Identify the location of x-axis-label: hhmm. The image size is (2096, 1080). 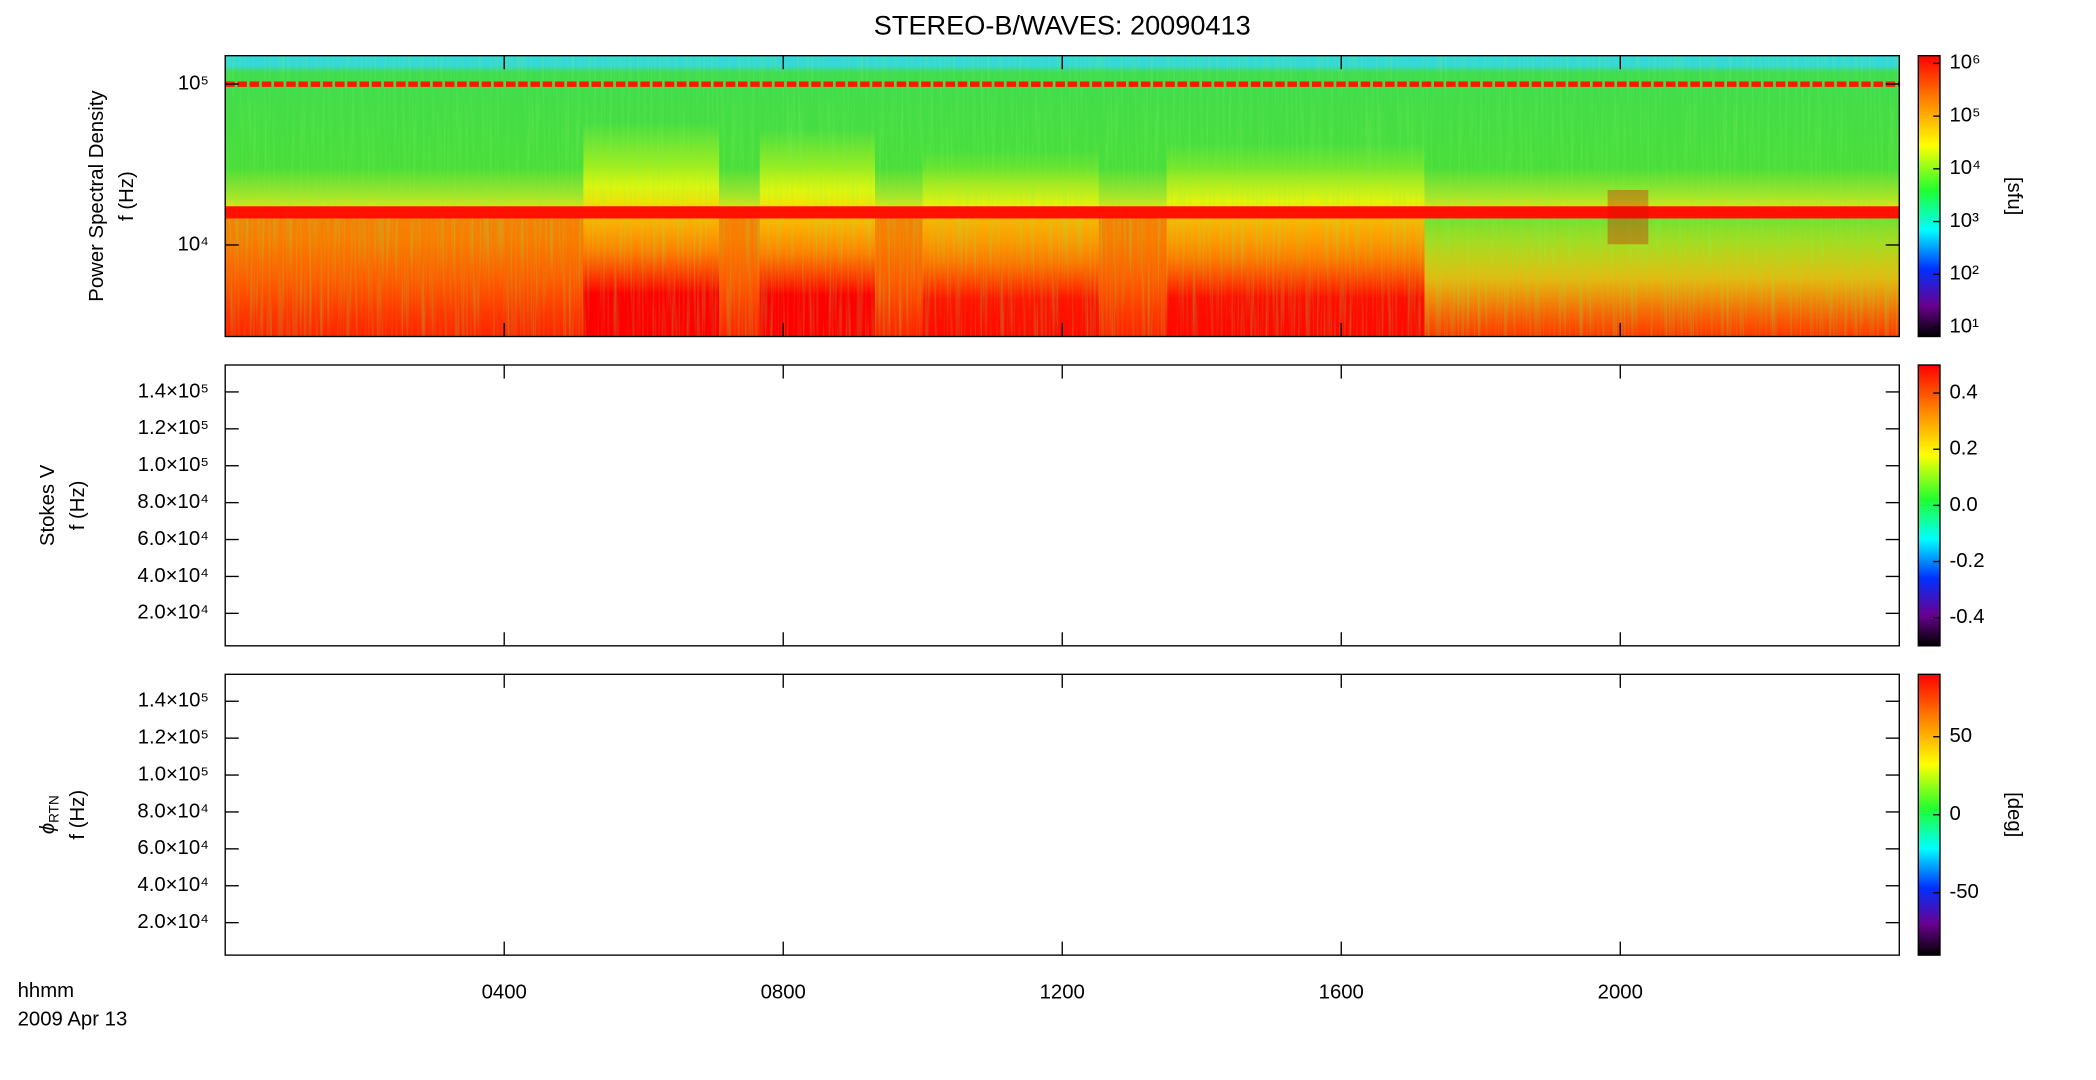
(46, 991).